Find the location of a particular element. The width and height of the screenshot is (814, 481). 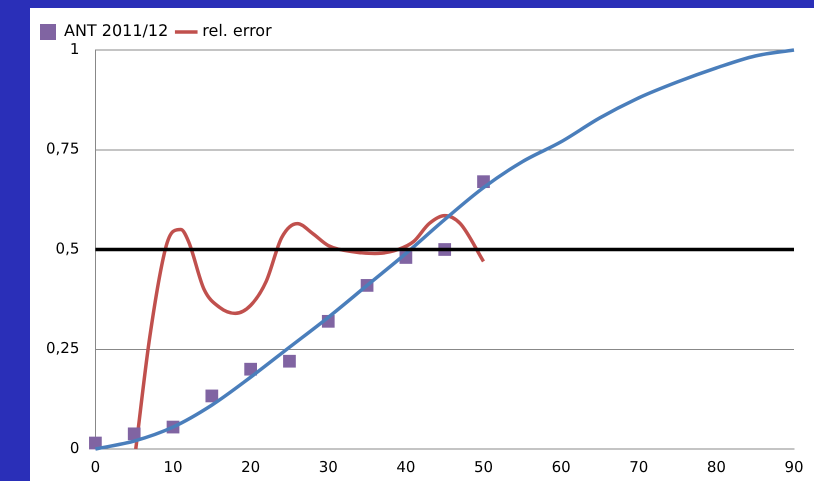

x-tick-label: 60 is located at coordinates (561, 467).